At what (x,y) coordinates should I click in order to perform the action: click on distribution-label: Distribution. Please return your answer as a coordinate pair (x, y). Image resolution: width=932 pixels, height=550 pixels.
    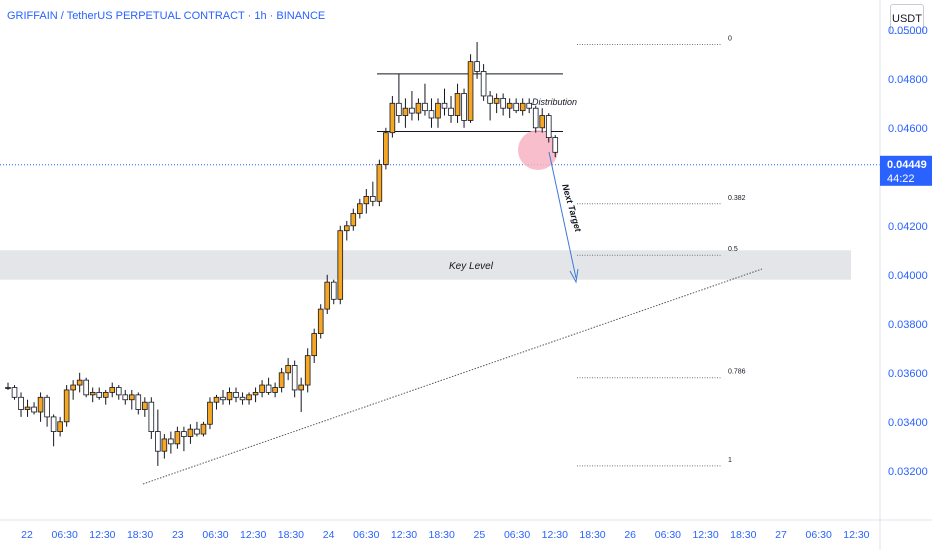
    Looking at the image, I should click on (554, 102).